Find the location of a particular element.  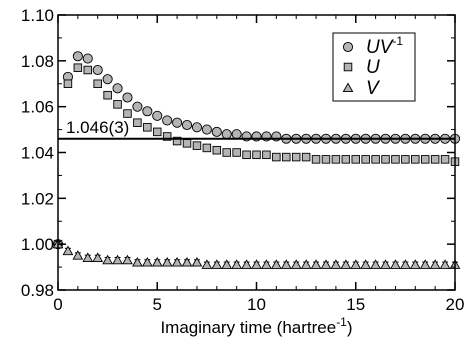

x-axis-title-main: Imaginary time (hartree is located at coordinates (248, 327).